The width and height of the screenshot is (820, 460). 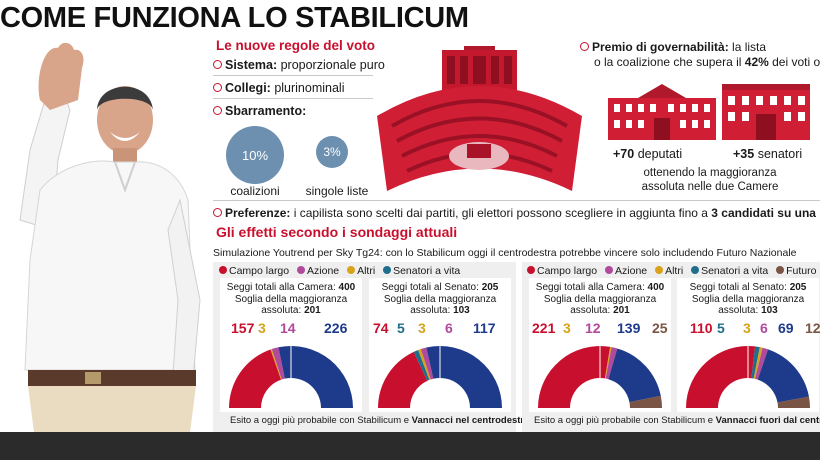 I want to click on seats-centrodestra: 139, so click(x=629, y=328).